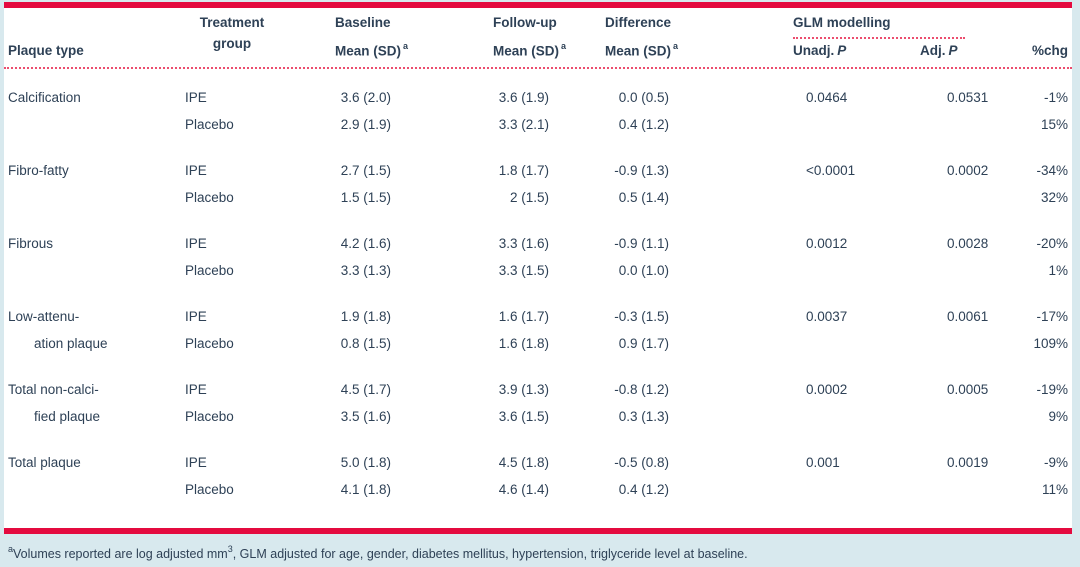 This screenshot has width=1080, height=567. Describe the element at coordinates (1052, 170) in the screenshot. I see `pct-chg-cell: -34%` at that location.